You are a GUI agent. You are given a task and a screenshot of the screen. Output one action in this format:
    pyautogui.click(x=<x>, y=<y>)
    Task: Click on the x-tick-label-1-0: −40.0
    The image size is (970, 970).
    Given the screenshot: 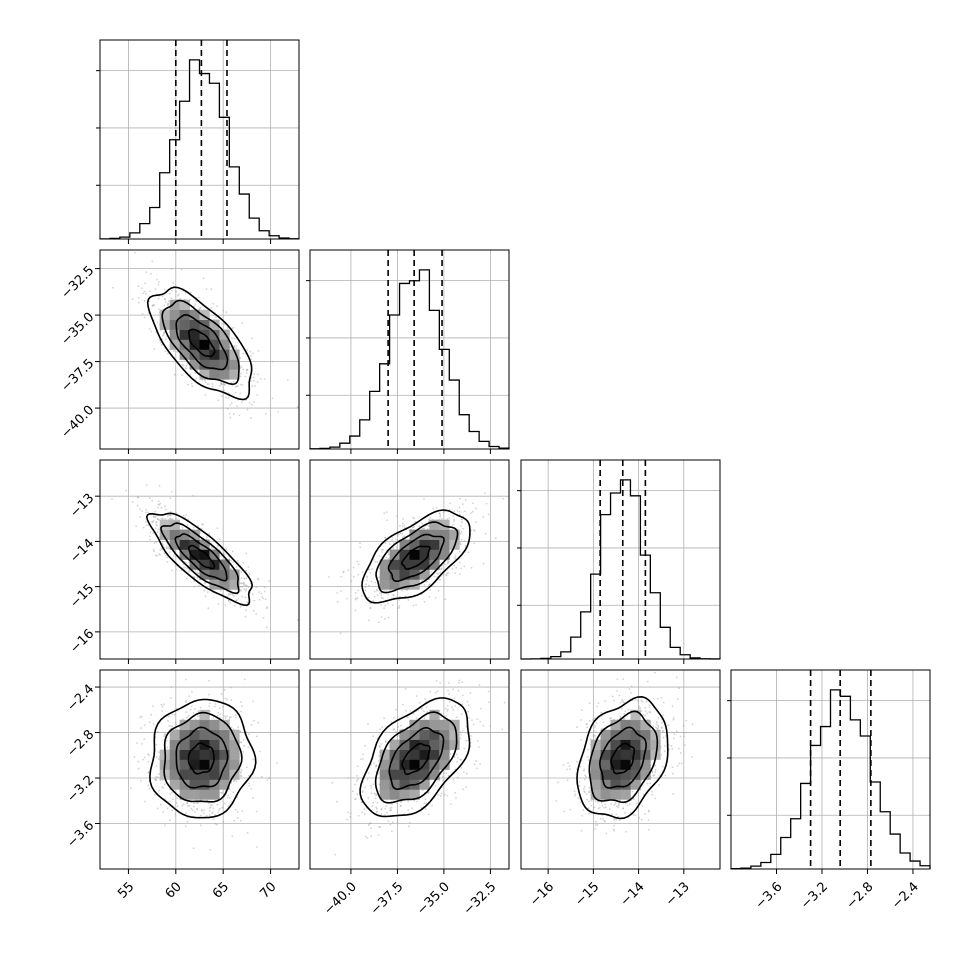 What is the action you would take?
    pyautogui.click(x=340, y=898)
    